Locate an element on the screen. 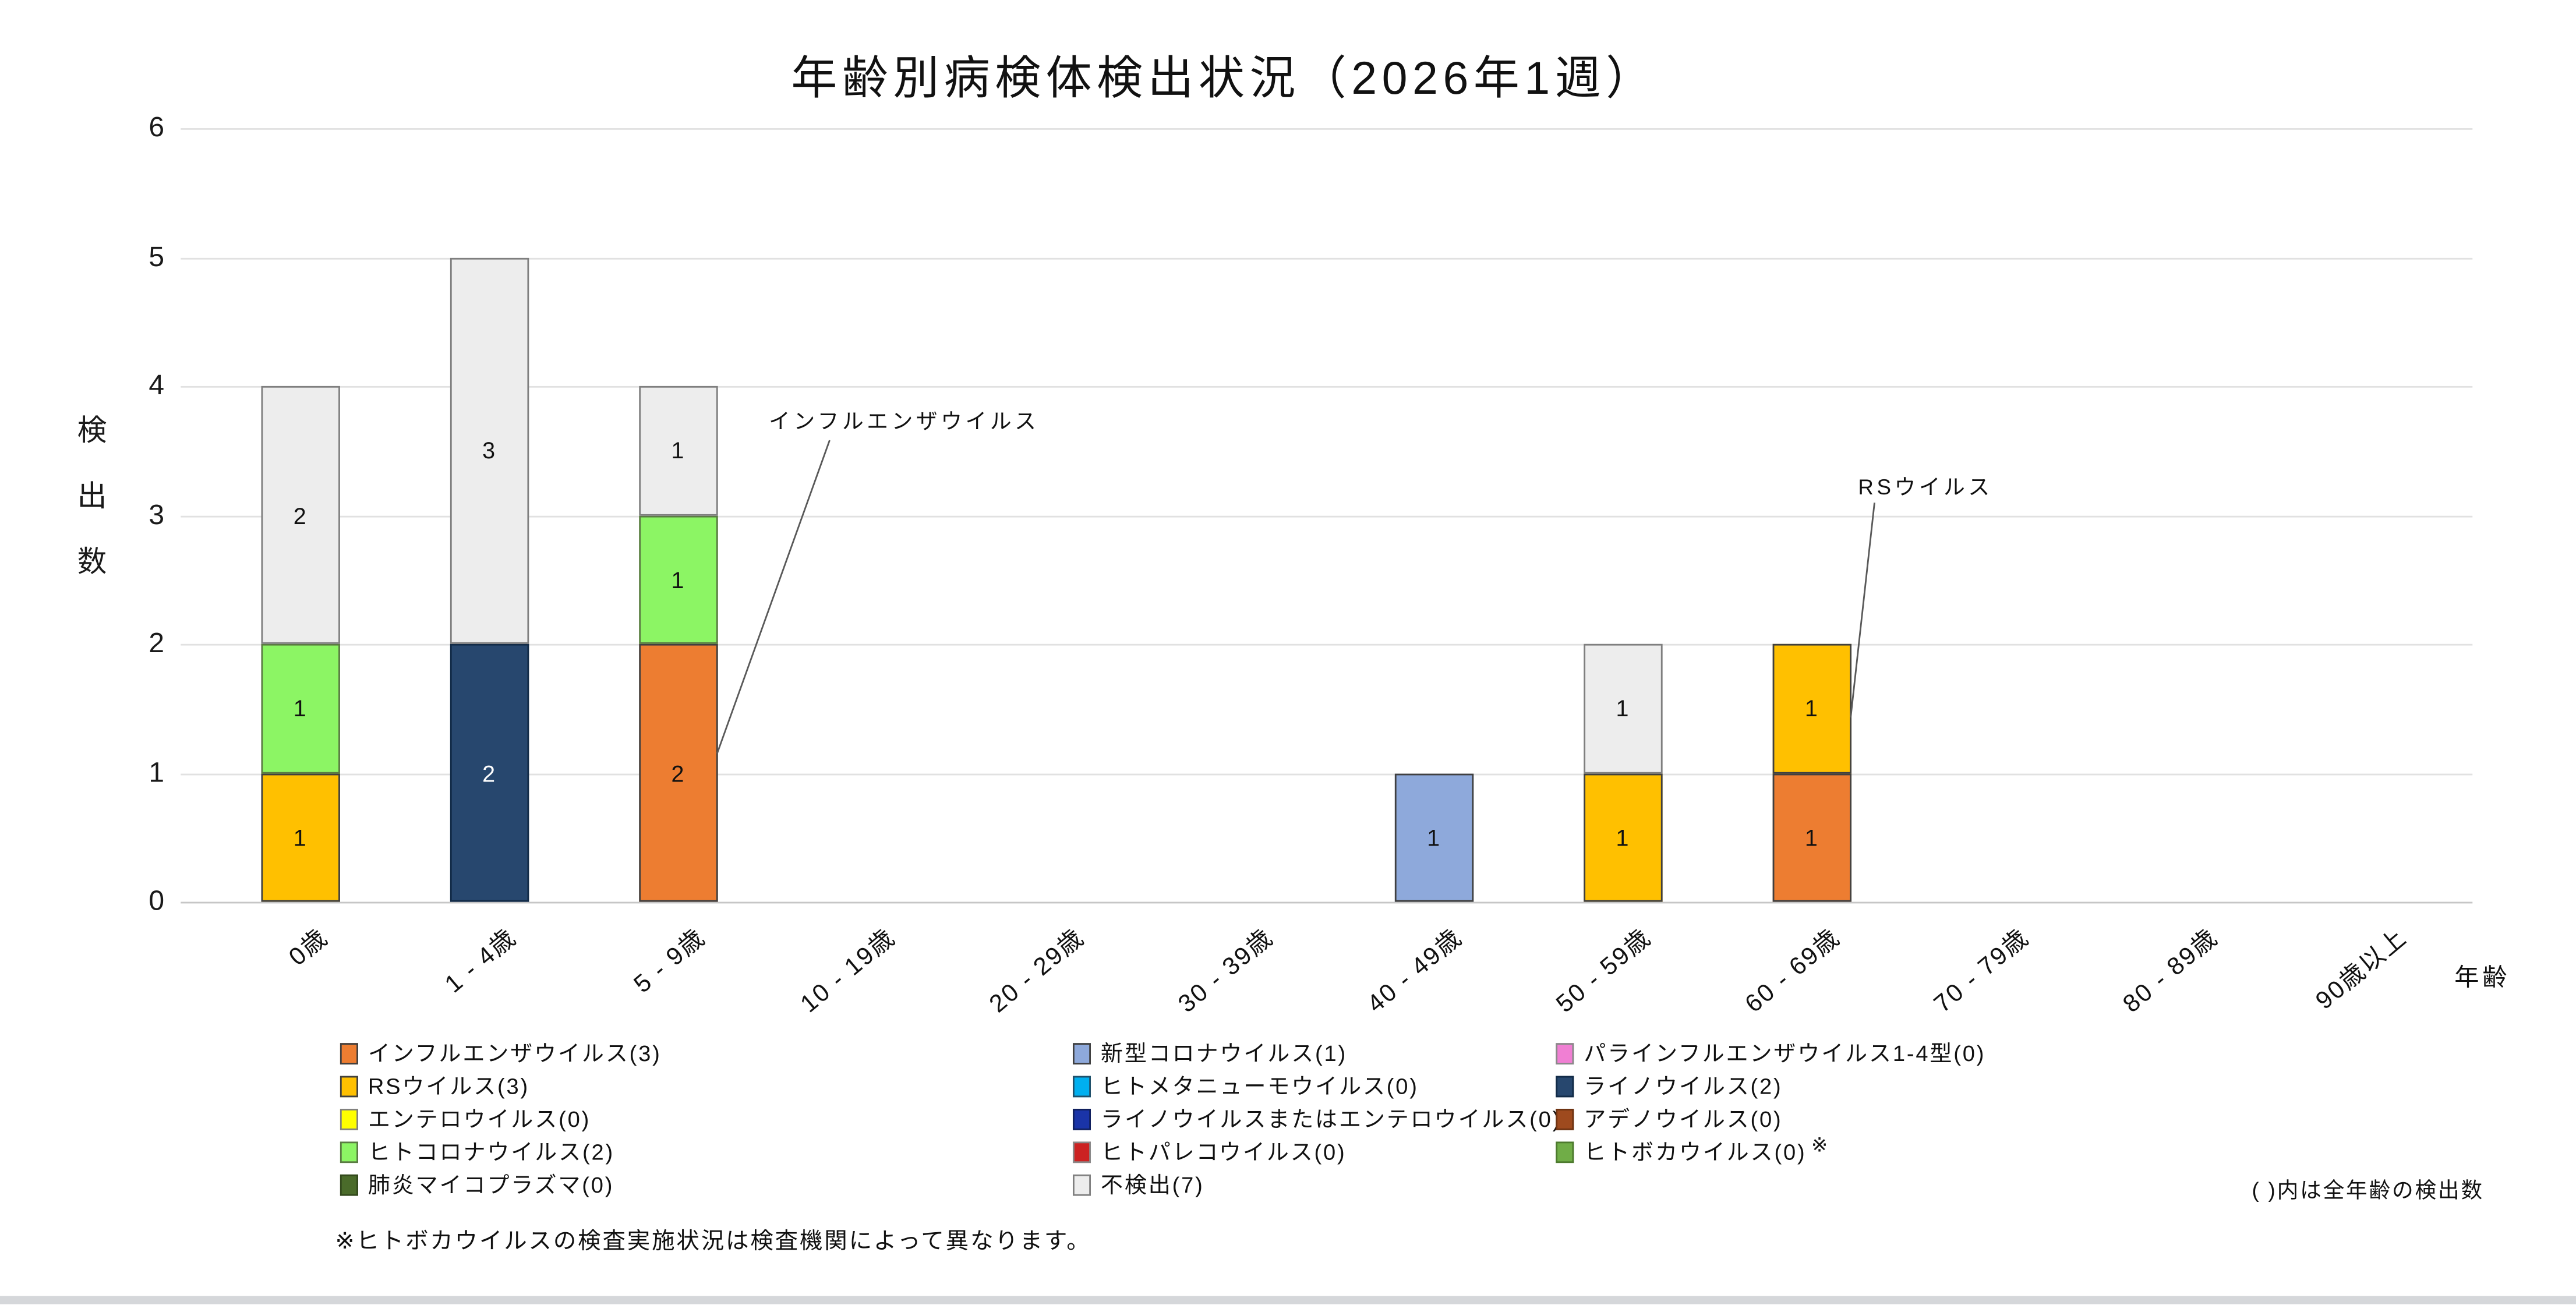  legend-item-label: ライノウイルスまたはエンテロウイルス(0) is located at coordinates (1331, 1120).